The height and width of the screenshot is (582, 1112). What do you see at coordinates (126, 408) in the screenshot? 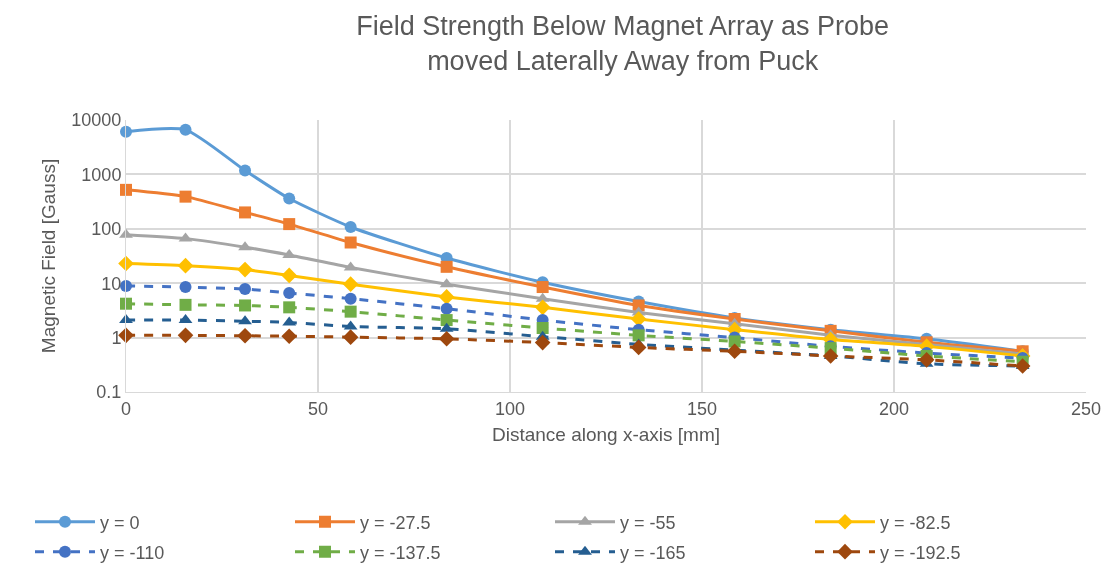
I see `x-tick-label: 0` at bounding box center [126, 408].